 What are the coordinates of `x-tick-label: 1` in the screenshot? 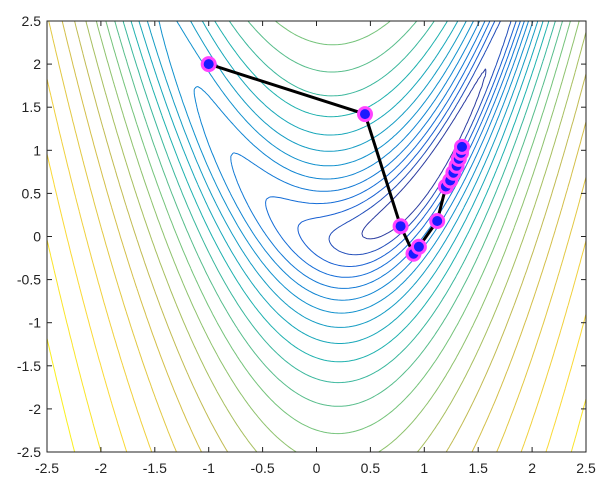 It's located at (424, 468).